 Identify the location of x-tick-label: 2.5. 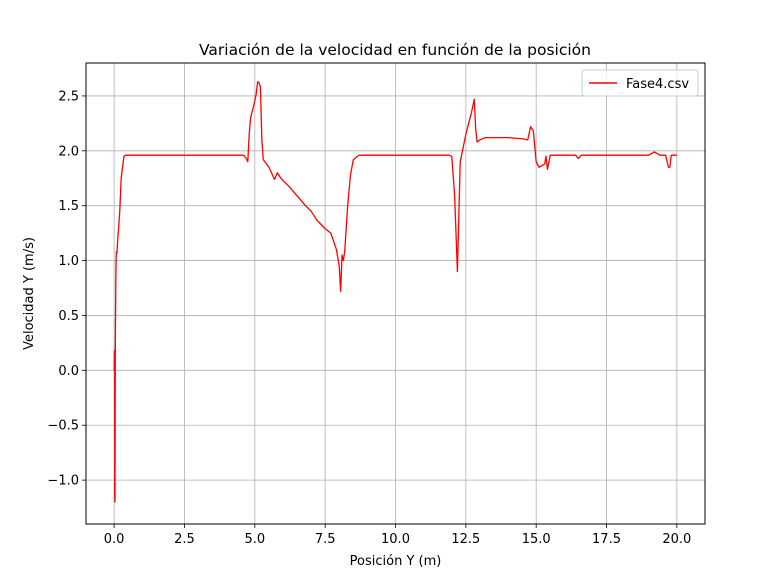
(184, 539).